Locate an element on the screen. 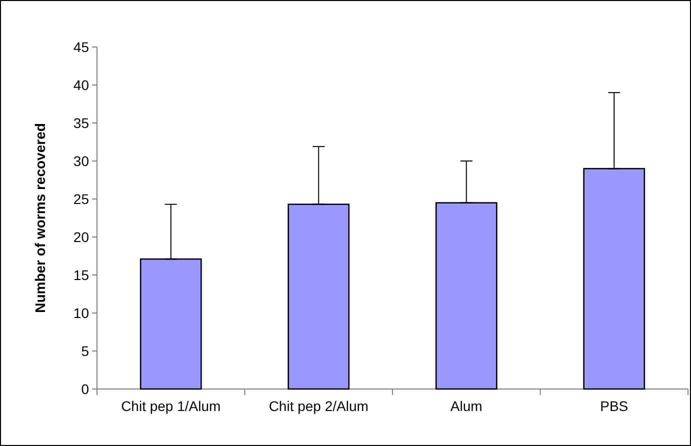 The image size is (691, 446). y-tick-label: 15 is located at coordinates (81, 274).